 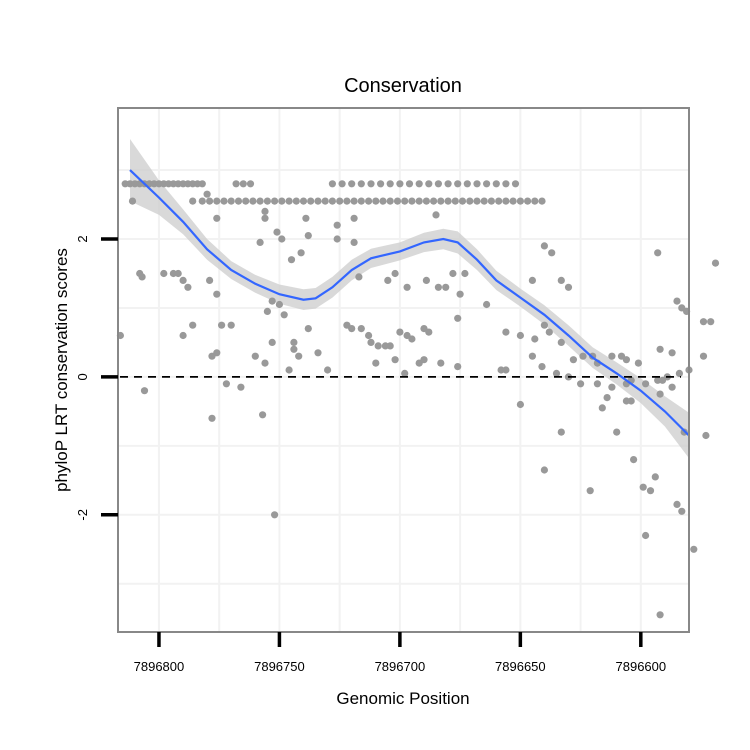 I want to click on x-axis: 7896800 7896750 7896700 7896650 7896600, so click(x=400, y=653).